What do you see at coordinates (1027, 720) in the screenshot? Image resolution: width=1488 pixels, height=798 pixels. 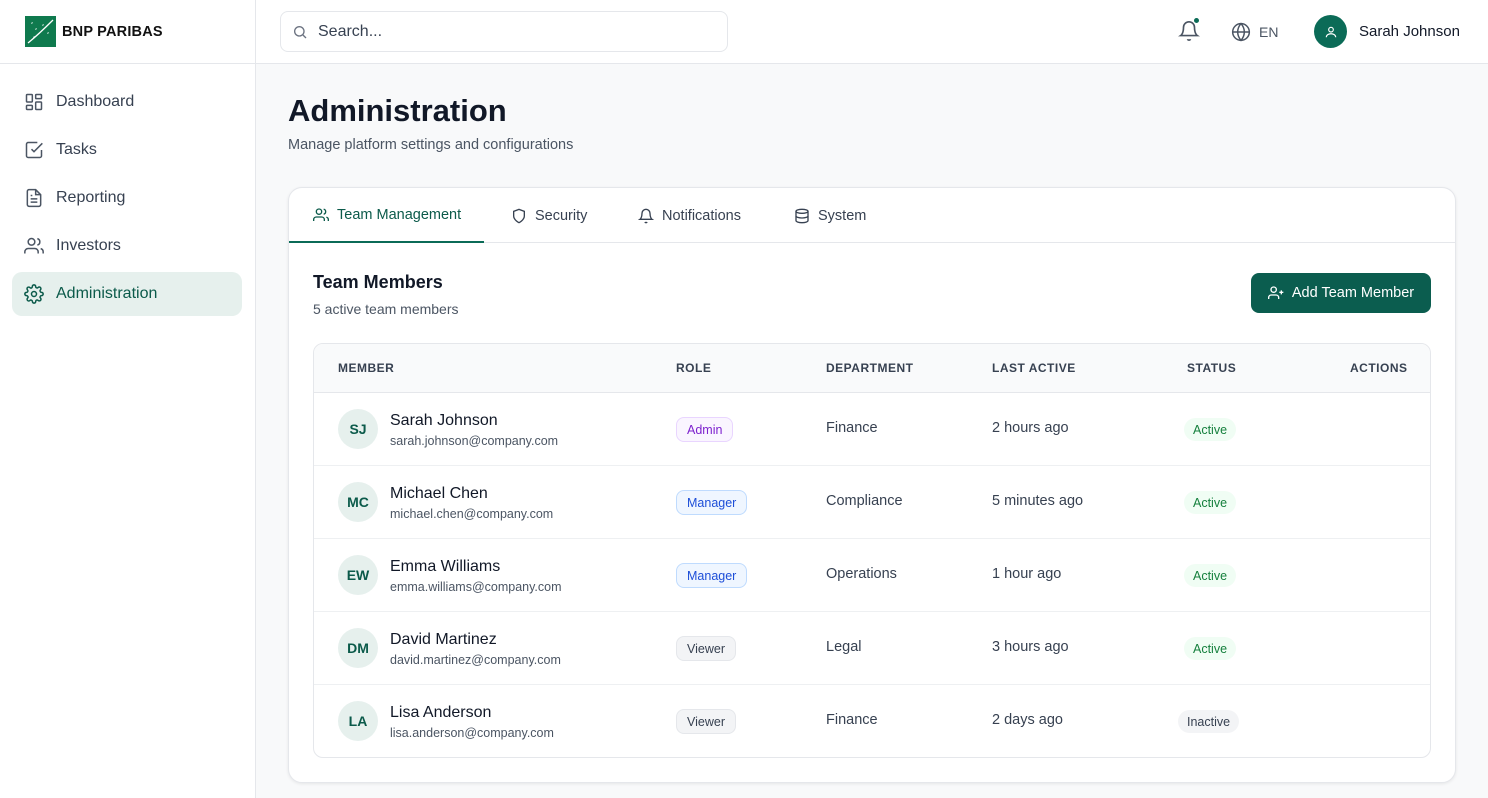 I see `member-last-active: 2 days ago` at bounding box center [1027, 720].